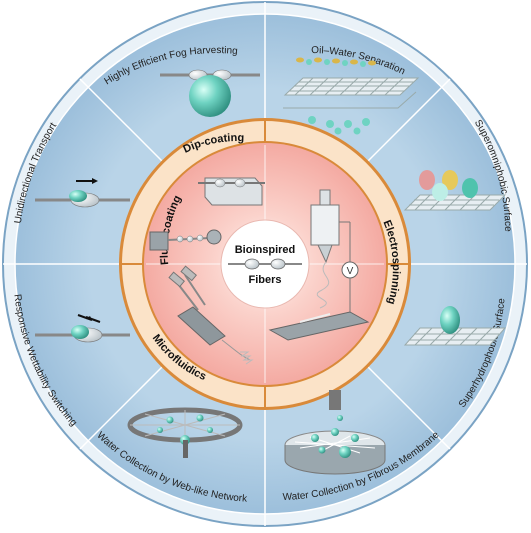 This screenshot has height=533, width=531. Describe the element at coordinates (265, 250) in the screenshot. I see `center-title: Bioinspired` at that location.